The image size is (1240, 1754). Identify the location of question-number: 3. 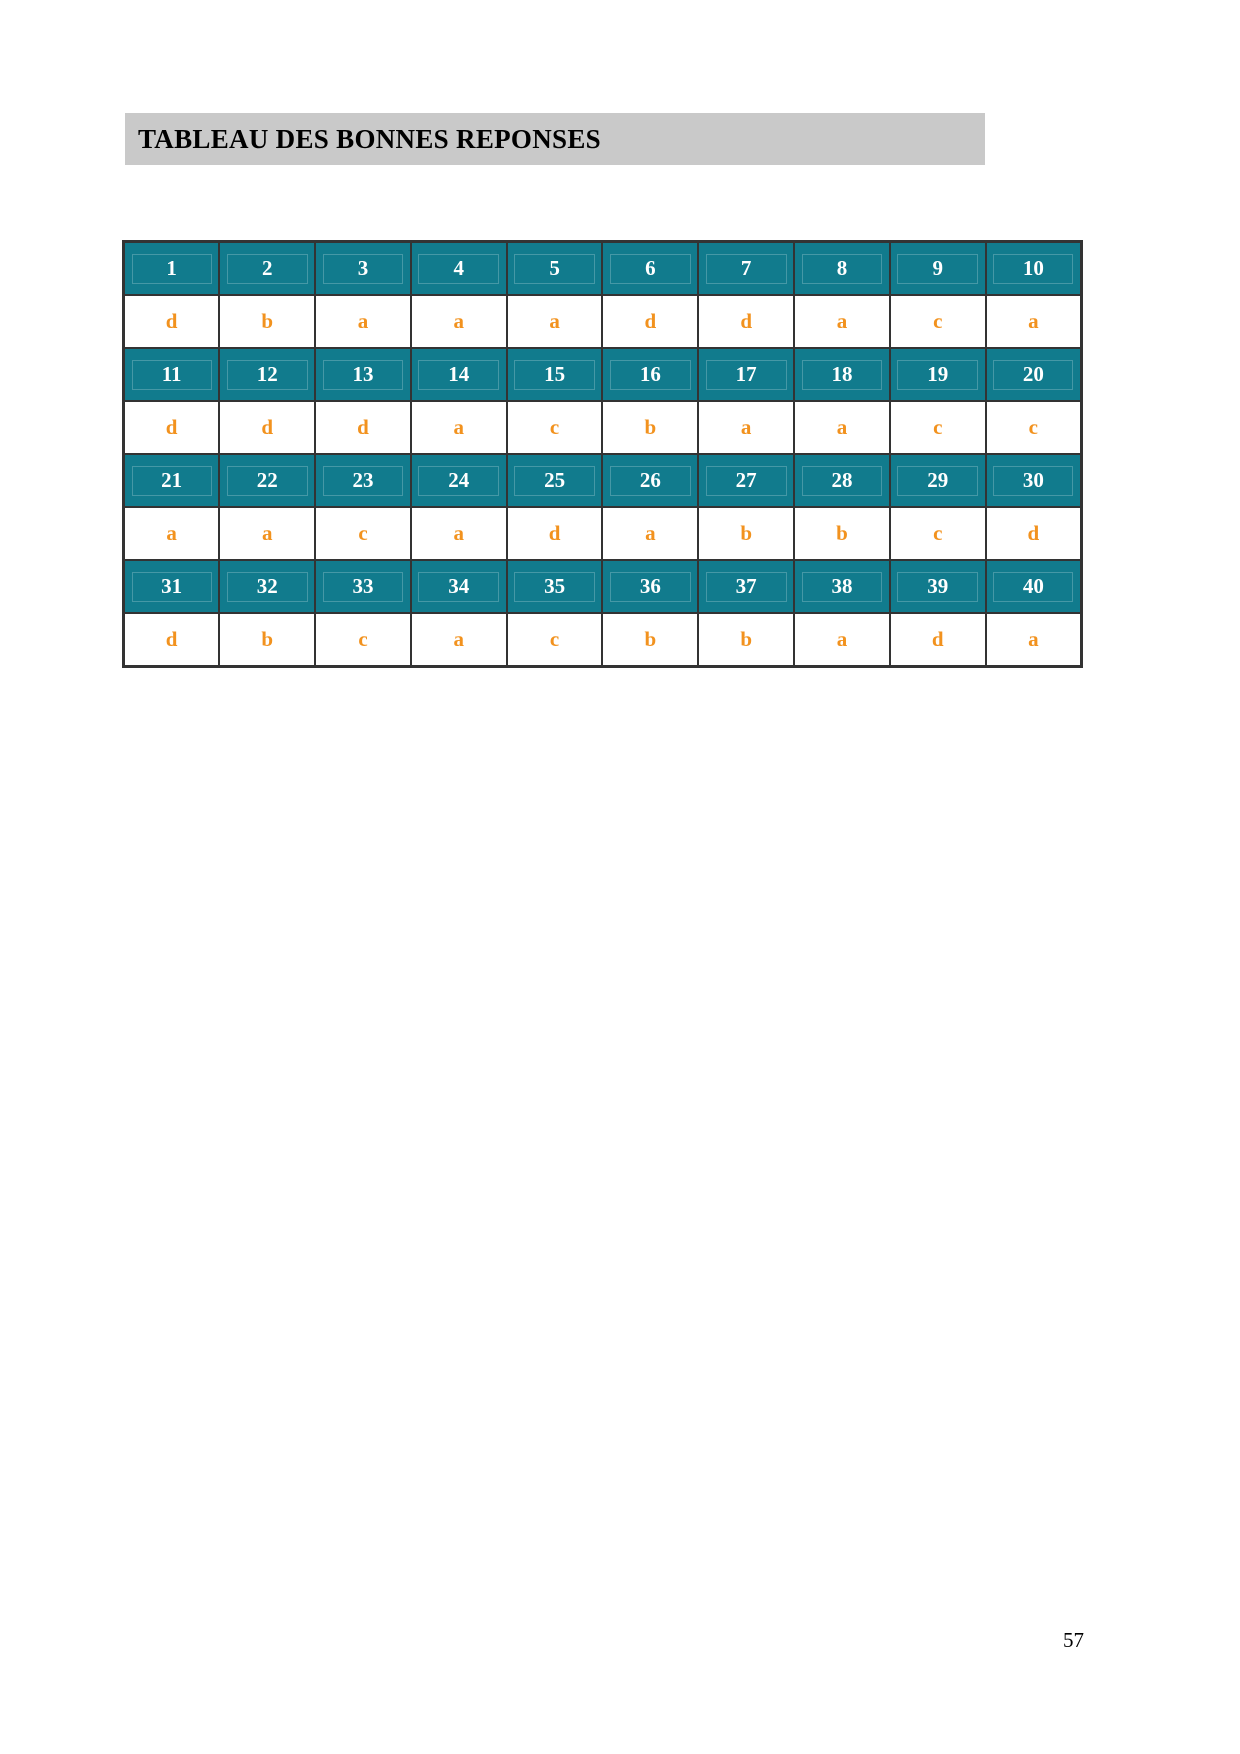
(363, 268).